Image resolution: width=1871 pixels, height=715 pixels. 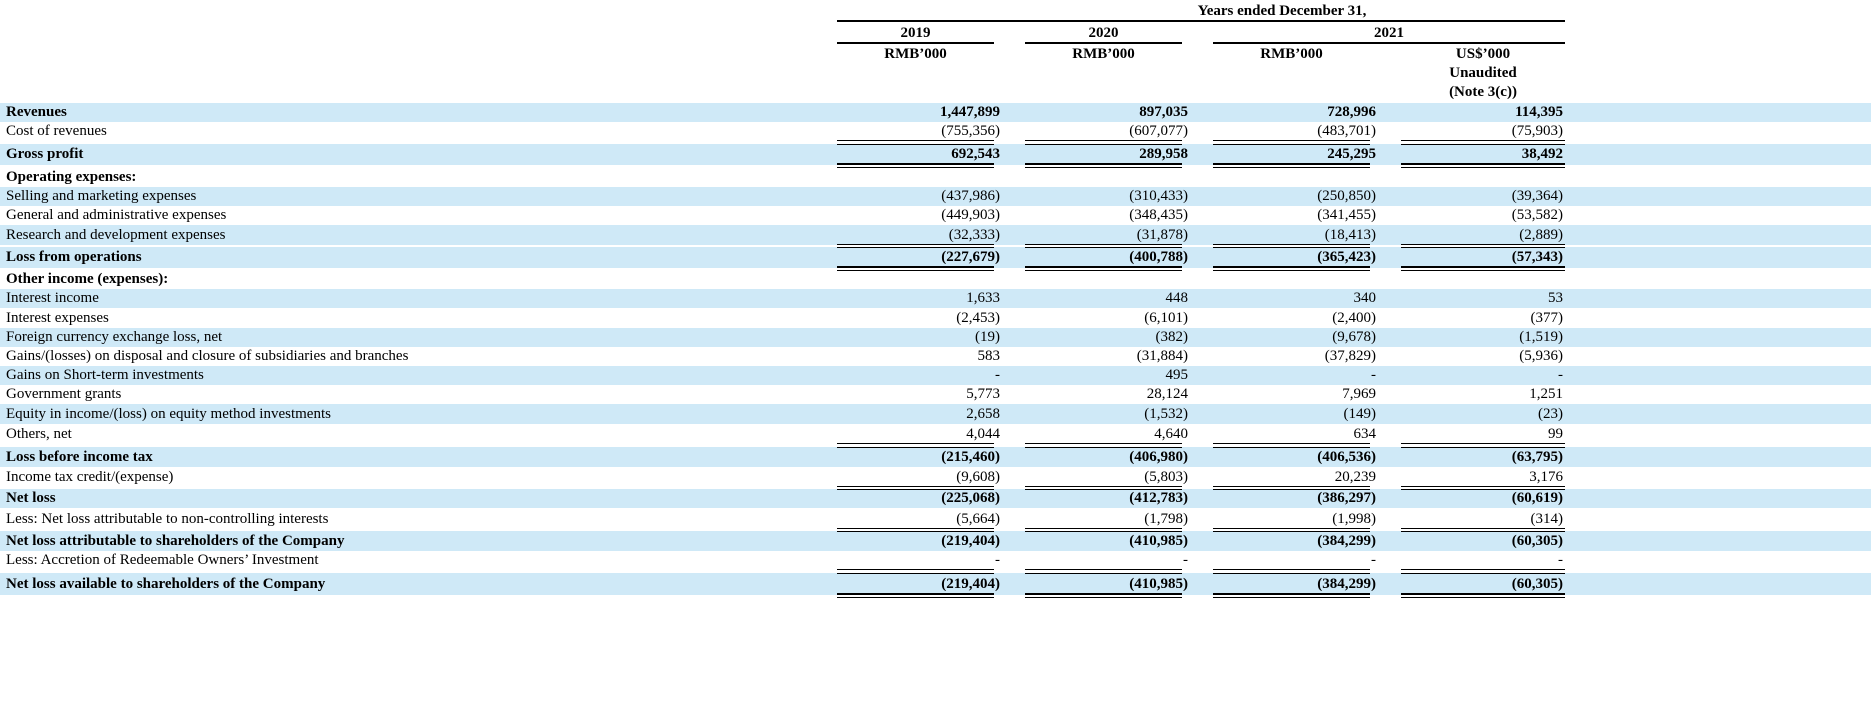 What do you see at coordinates (983, 394) in the screenshot?
I see `value-cell: 5,773` at bounding box center [983, 394].